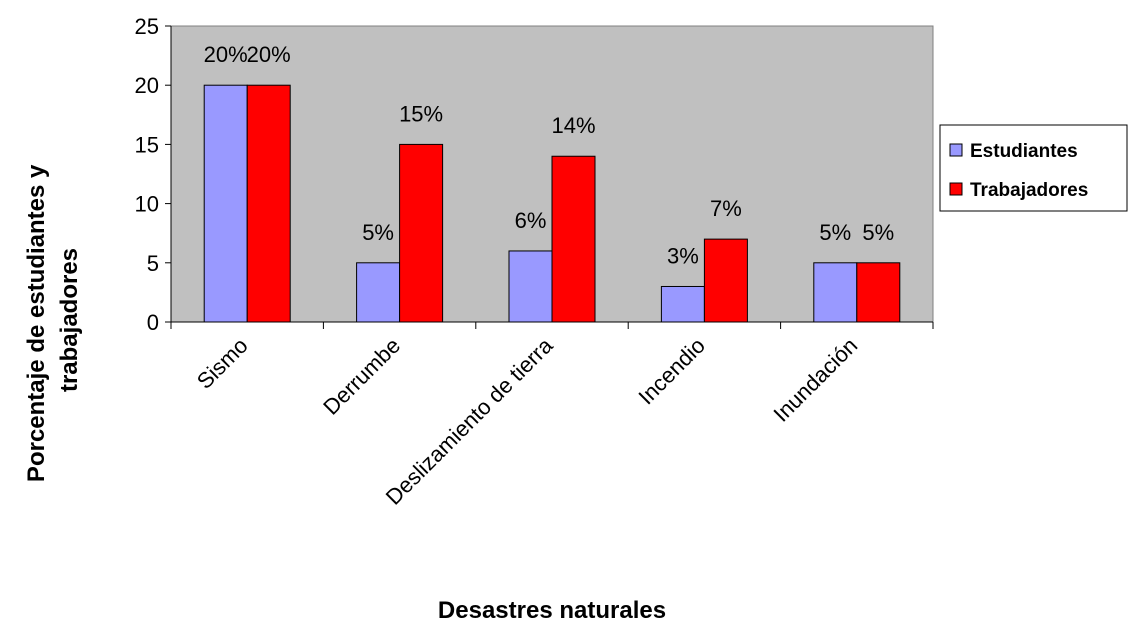 This screenshot has width=1132, height=631. I want to click on bar-estudiantes-derrumbe, so click(378, 292).